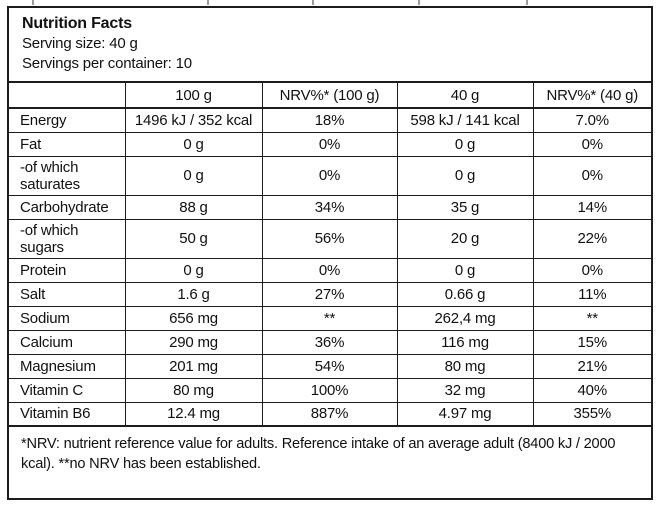 The height and width of the screenshot is (507, 660). I want to click on table-row-protein: Protein 0 g 0% 0 g 0%, so click(330, 270).